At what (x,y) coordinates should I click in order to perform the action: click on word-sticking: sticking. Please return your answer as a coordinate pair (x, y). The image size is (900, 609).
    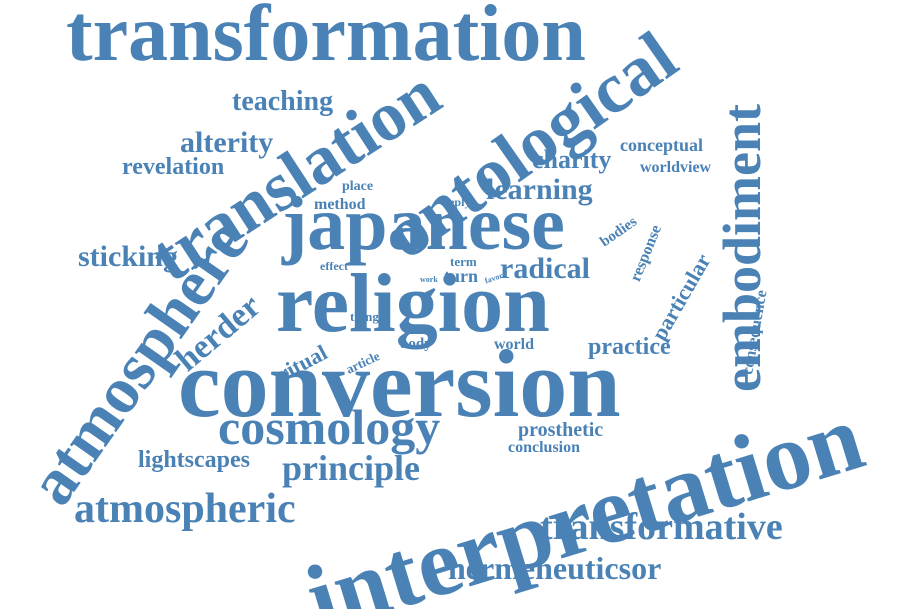
    Looking at the image, I should click on (128, 256).